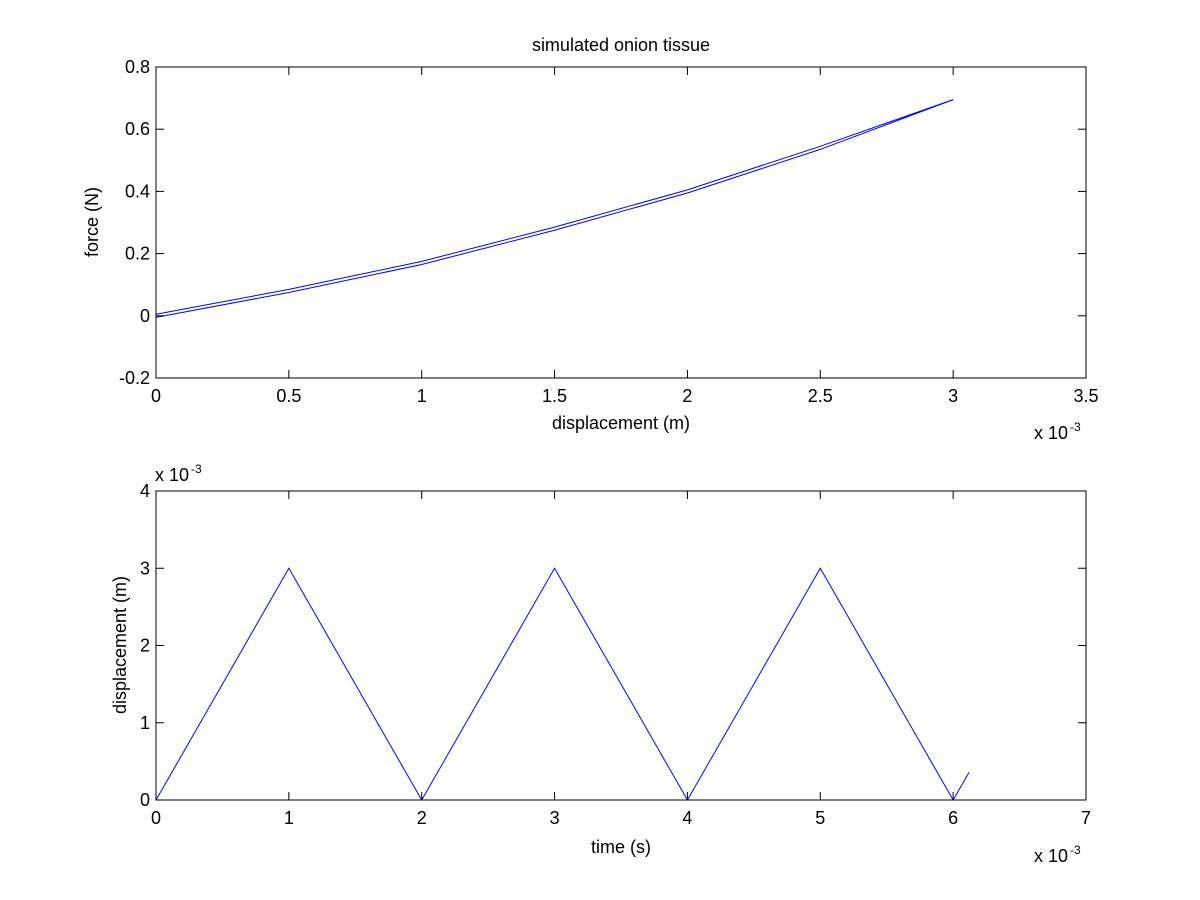 This screenshot has height=900, width=1200. I want to click on x-tick-label: 3.5, so click(1085, 396).